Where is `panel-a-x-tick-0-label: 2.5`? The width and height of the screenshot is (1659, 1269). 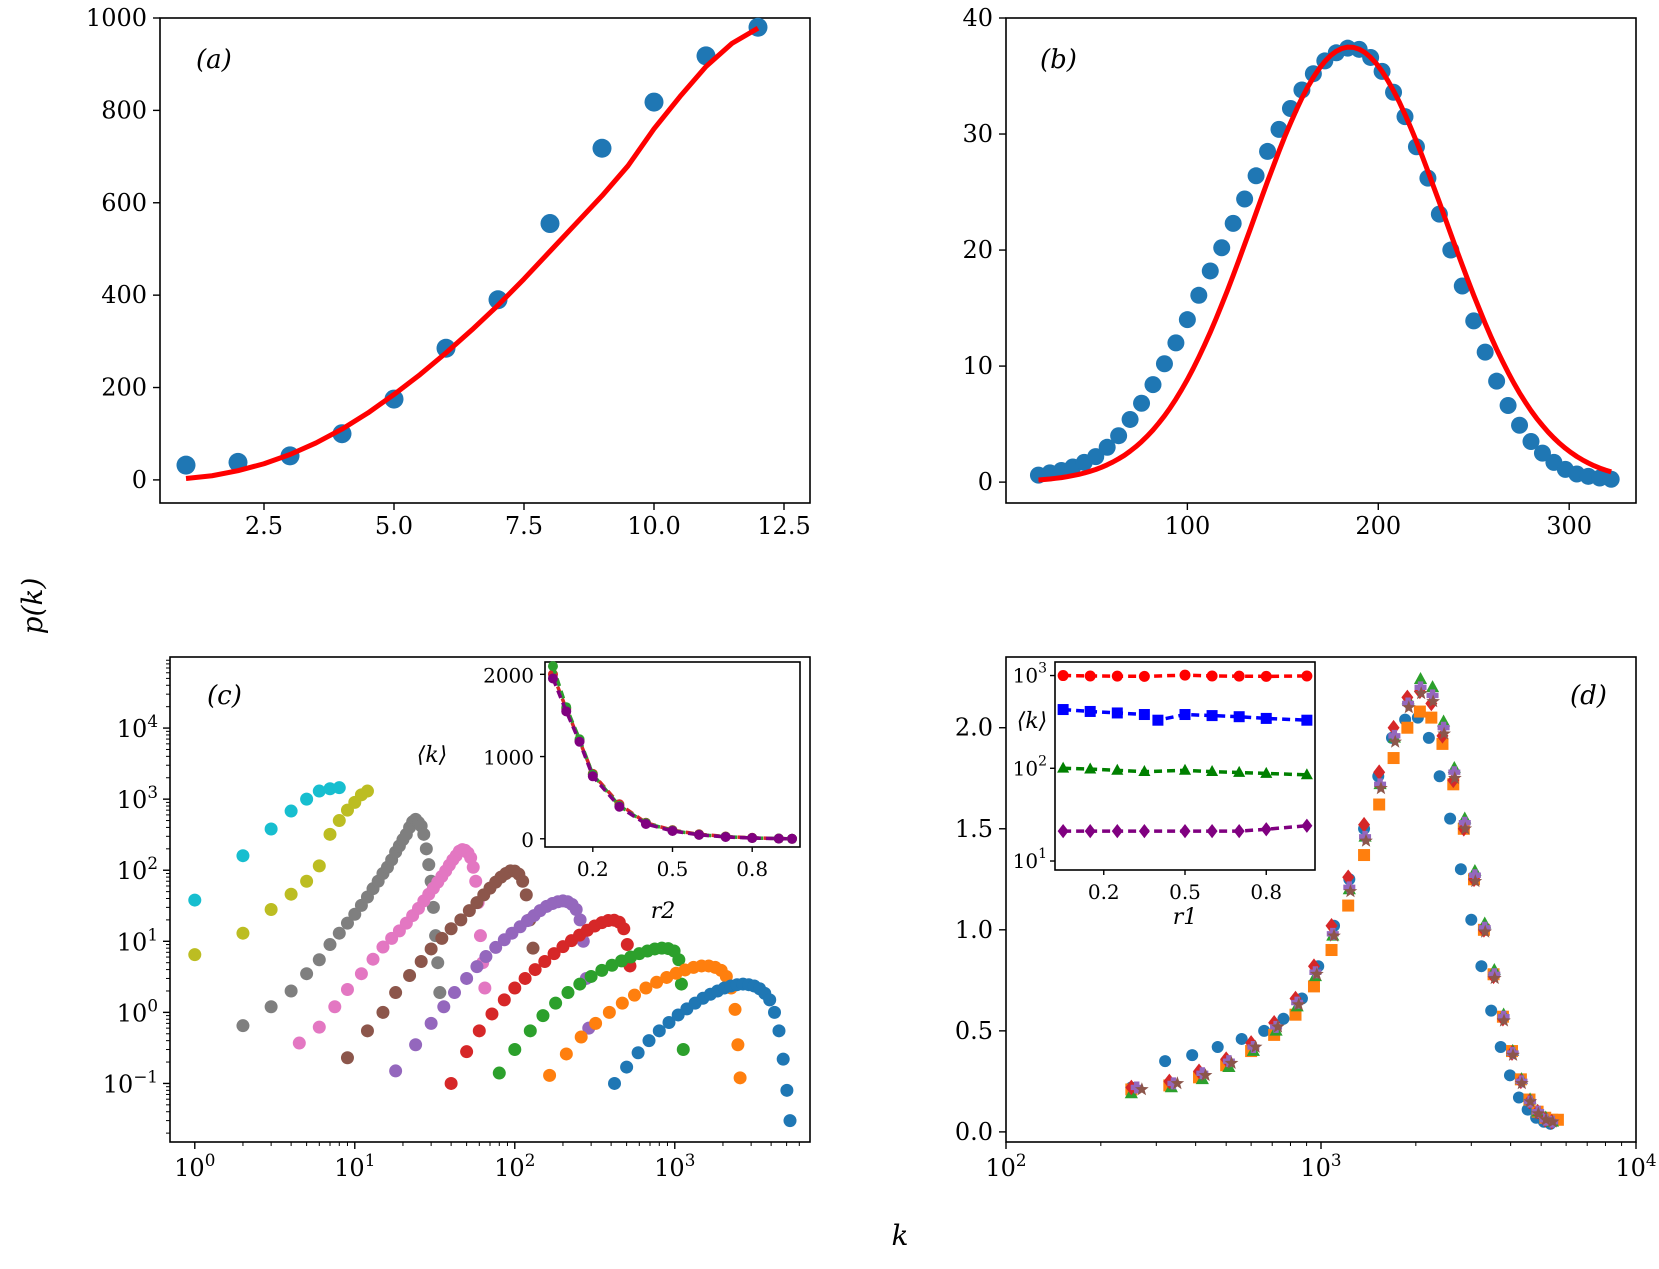 panel-a-x-tick-0-label: 2.5 is located at coordinates (264, 526).